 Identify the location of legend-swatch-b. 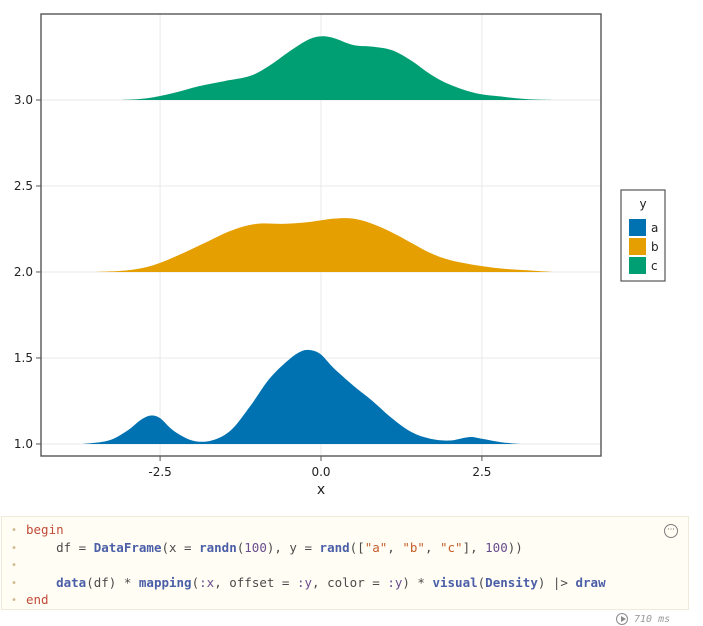
(637, 246).